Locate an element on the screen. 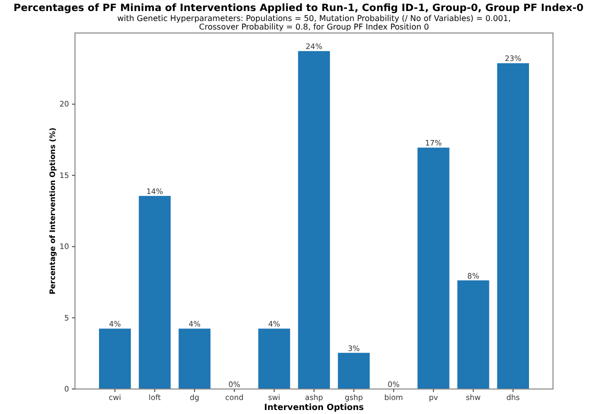 This screenshot has width=597, height=414. chart-subtitle: with Genetic Hyperparameters: Populations = 50, Mutation Probability (/ No of Variables) = 0.001, Crossover Probability = 0.8, for Group PF Index Position 0 is located at coordinates (314, 23).